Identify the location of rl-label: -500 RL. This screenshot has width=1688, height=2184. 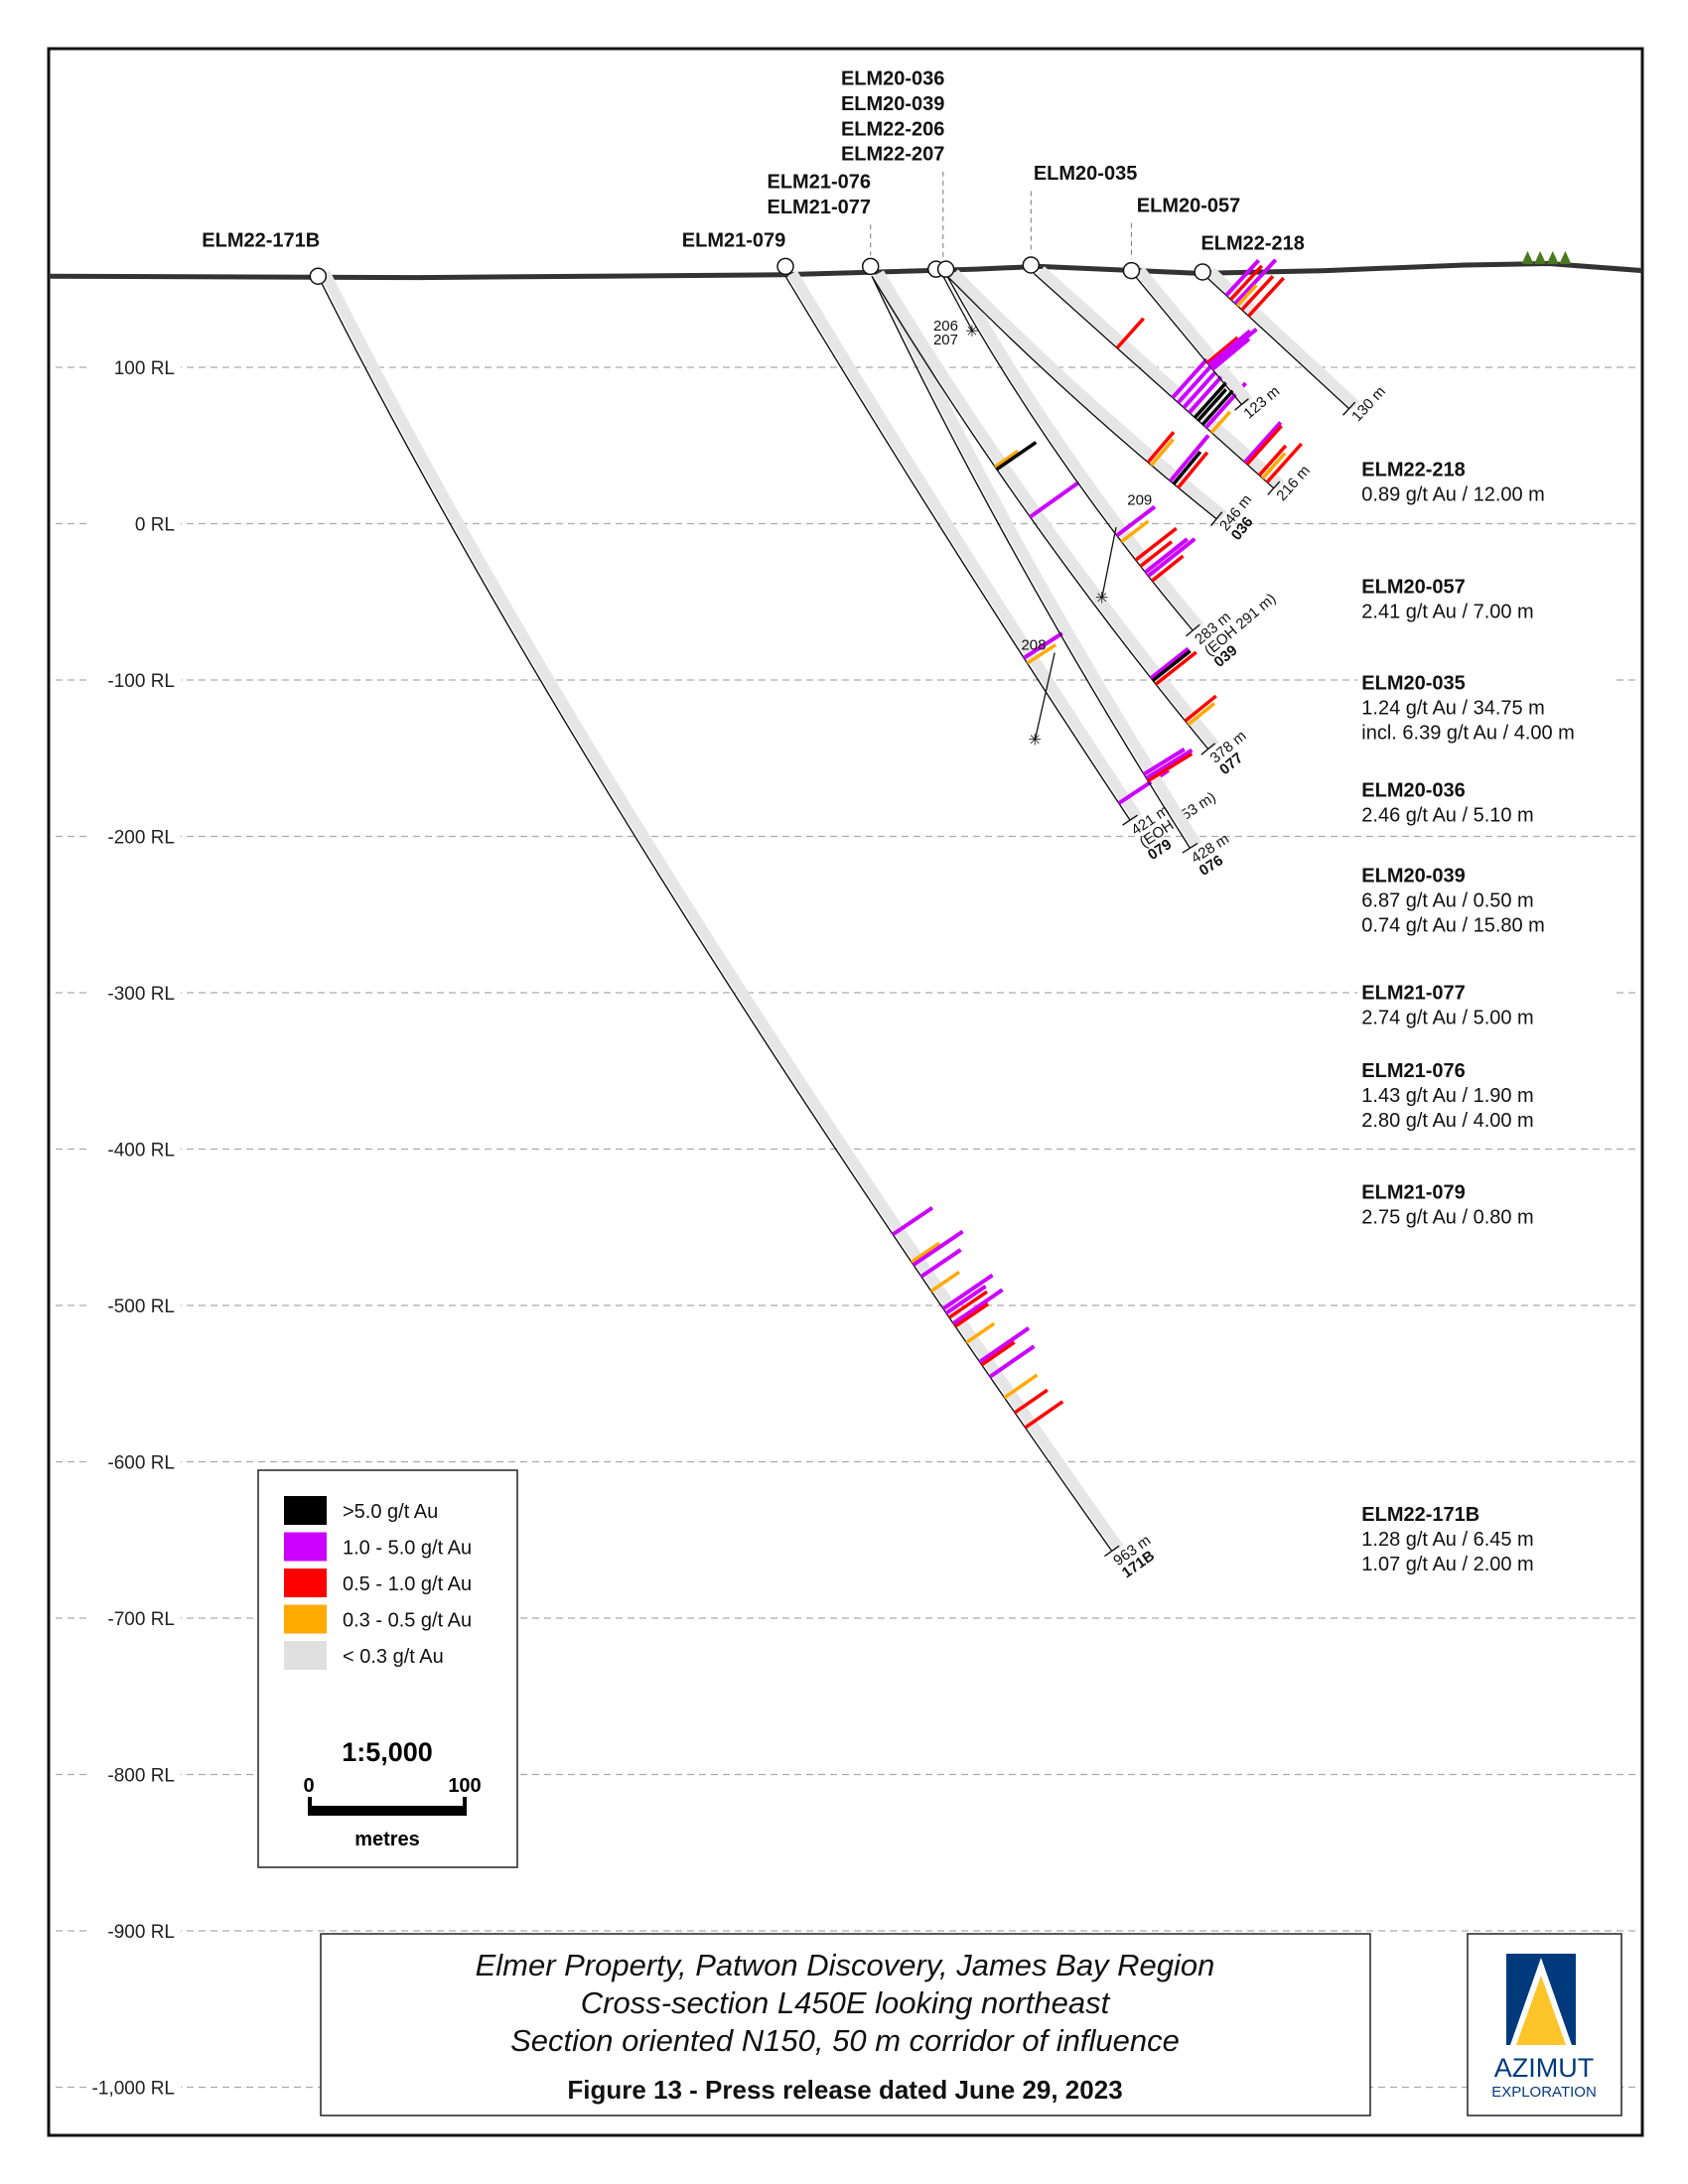
(141, 1307).